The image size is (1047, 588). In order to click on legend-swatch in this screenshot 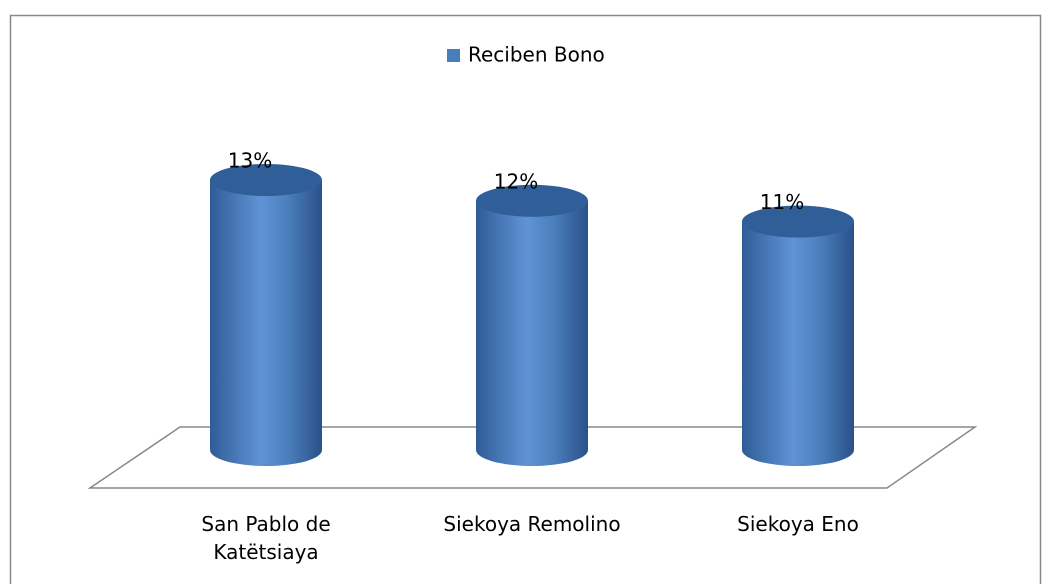, I will do `click(453, 55)`.